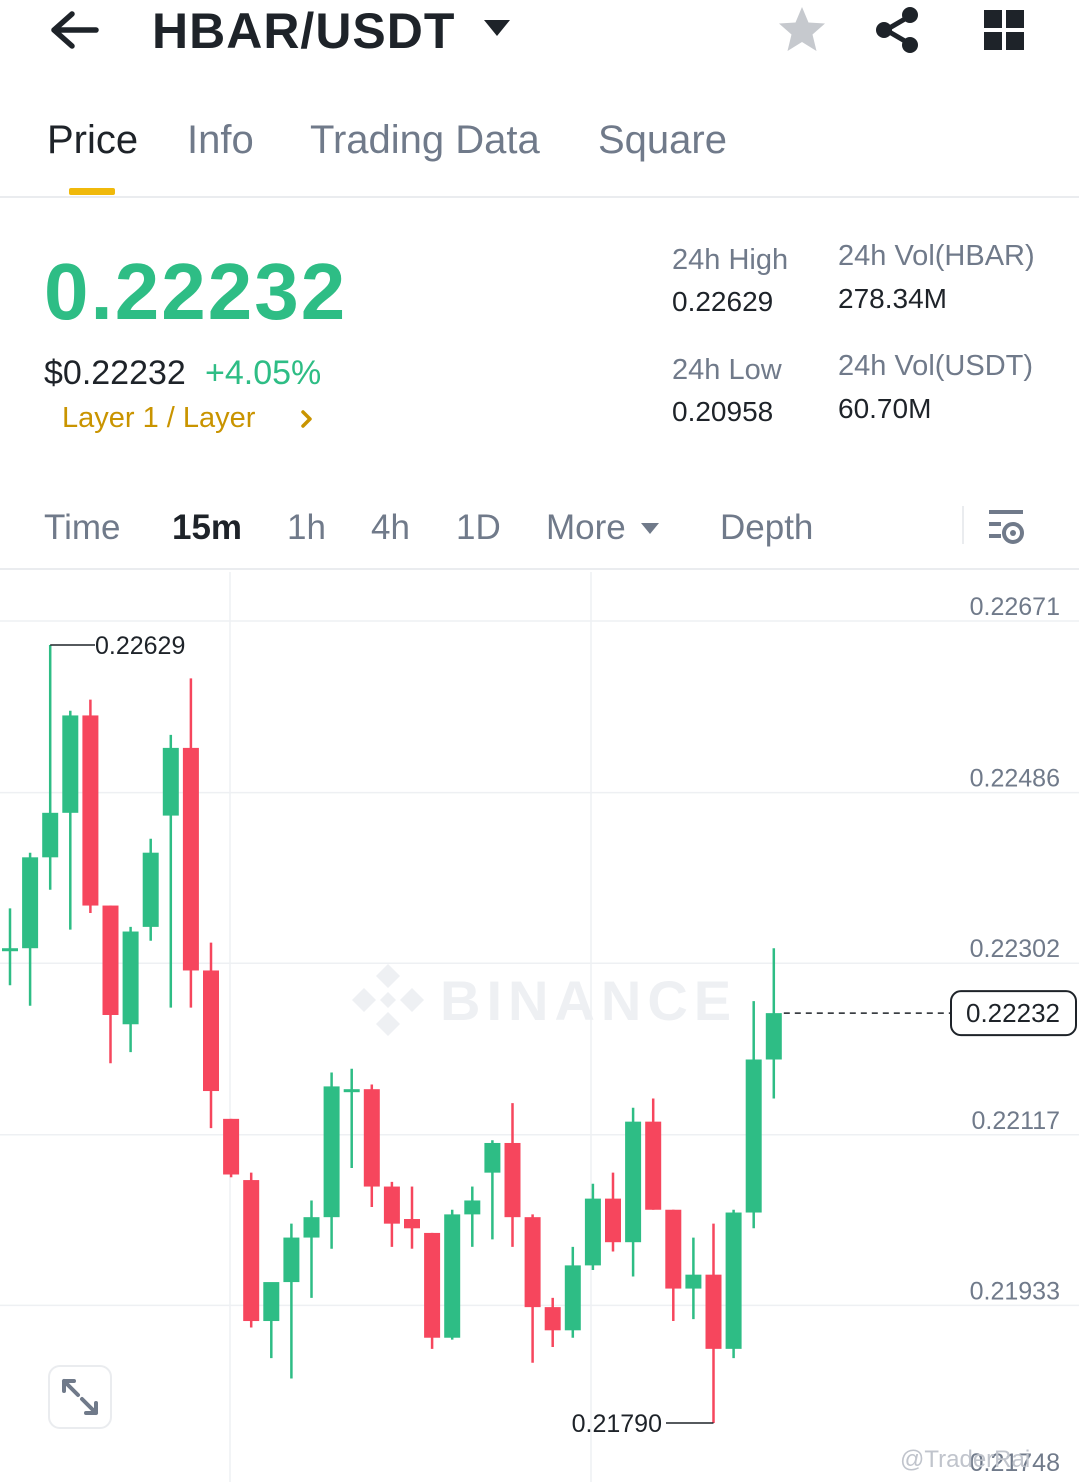 This screenshot has height=1482, width=1079. I want to click on watermark-user: @TraderRai, so click(965, 1459).